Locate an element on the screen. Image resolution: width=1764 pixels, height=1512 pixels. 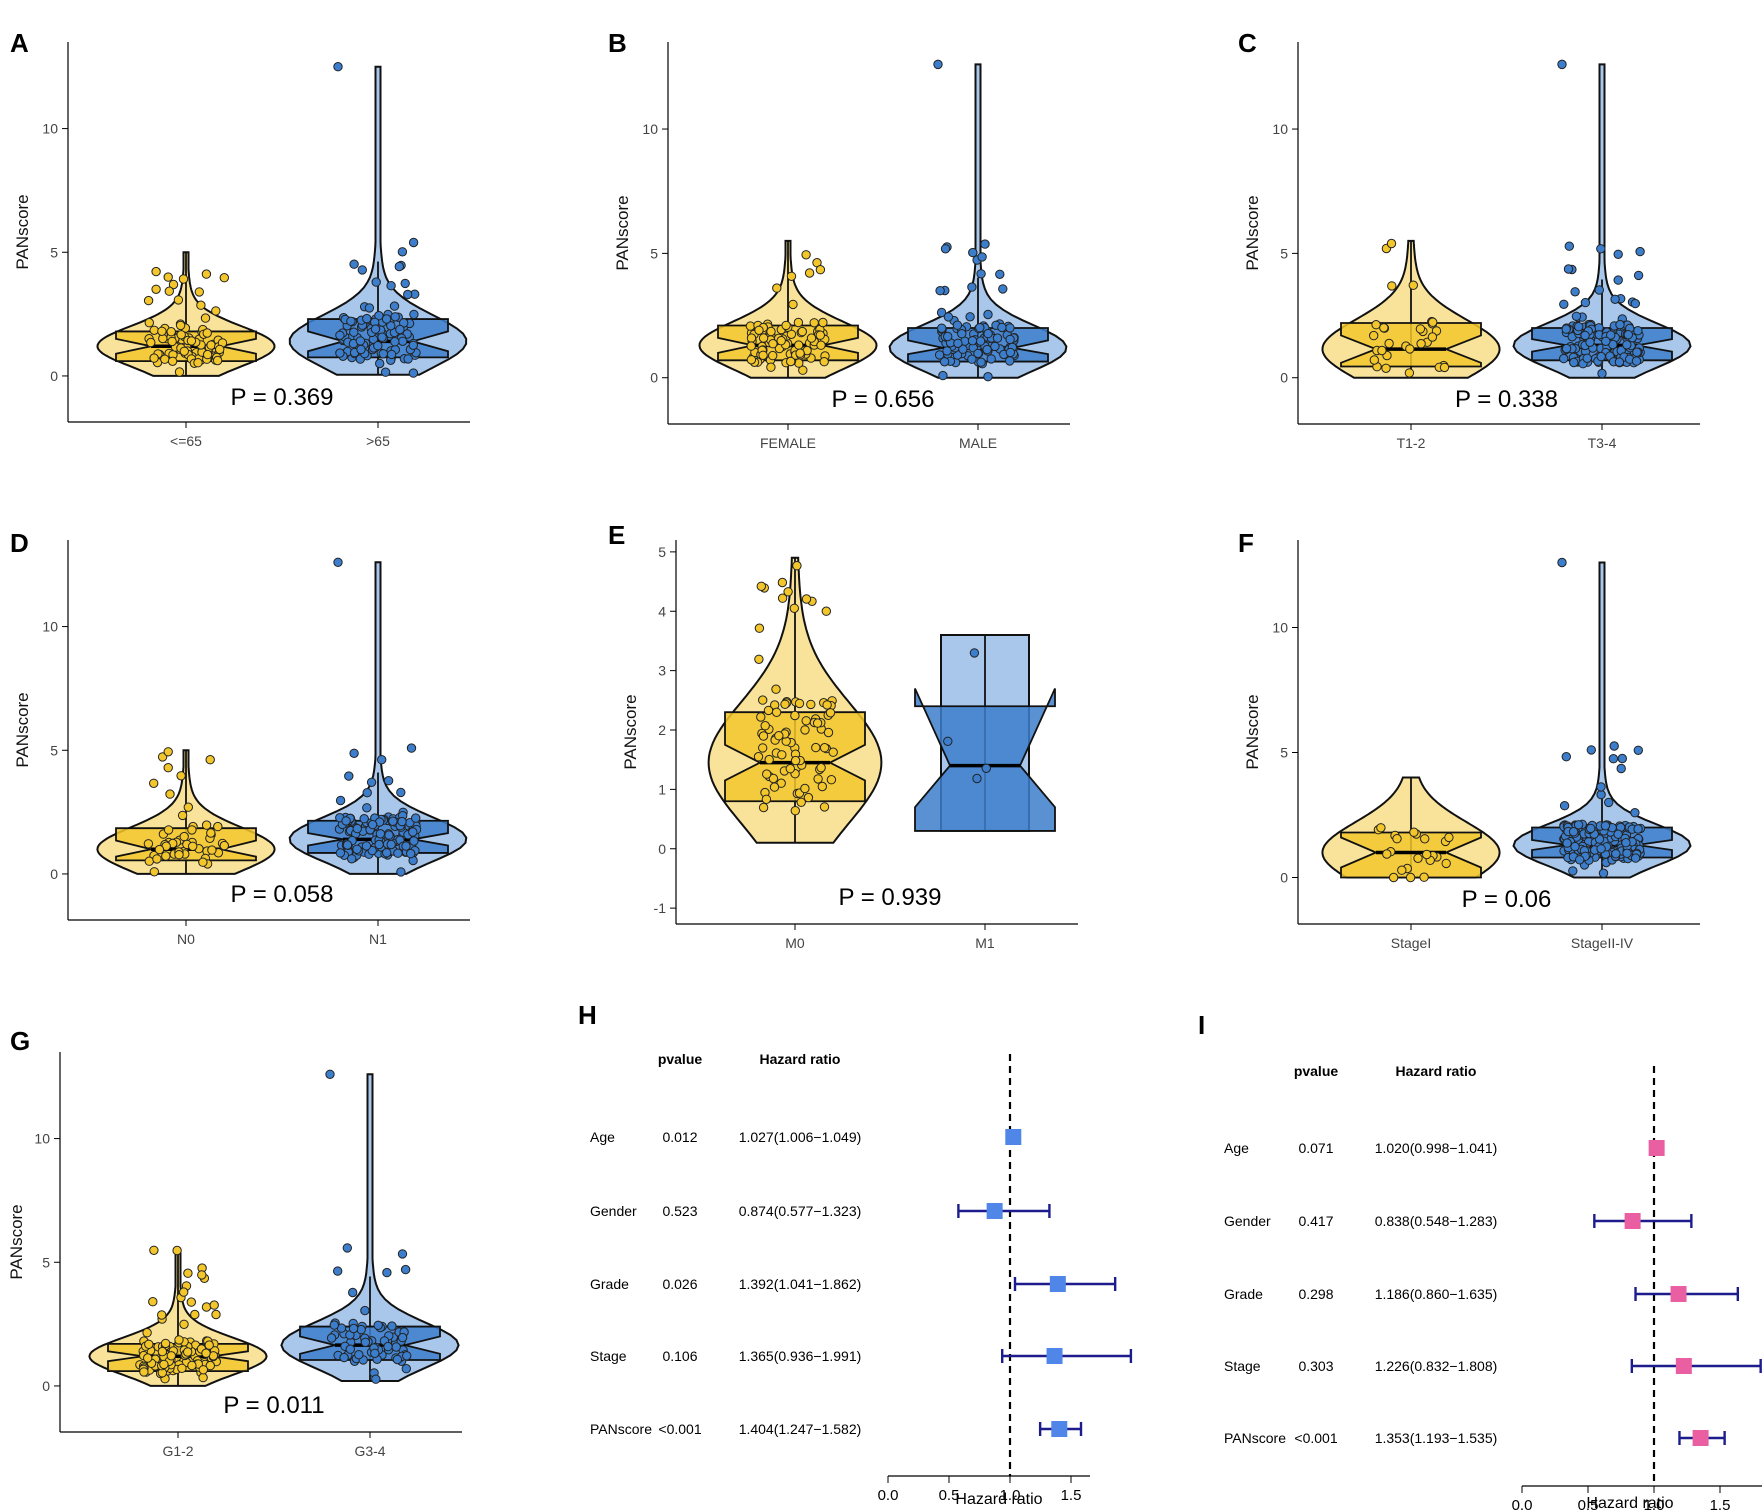
row-pvalue: <0.001 is located at coordinates (1315, 1438).